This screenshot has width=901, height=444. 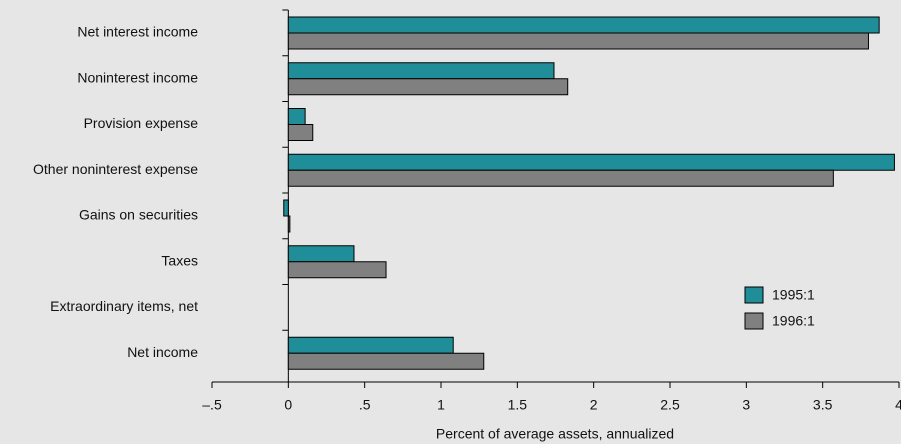 What do you see at coordinates (138, 215) in the screenshot?
I see `y-tick-label: Gains on securities` at bounding box center [138, 215].